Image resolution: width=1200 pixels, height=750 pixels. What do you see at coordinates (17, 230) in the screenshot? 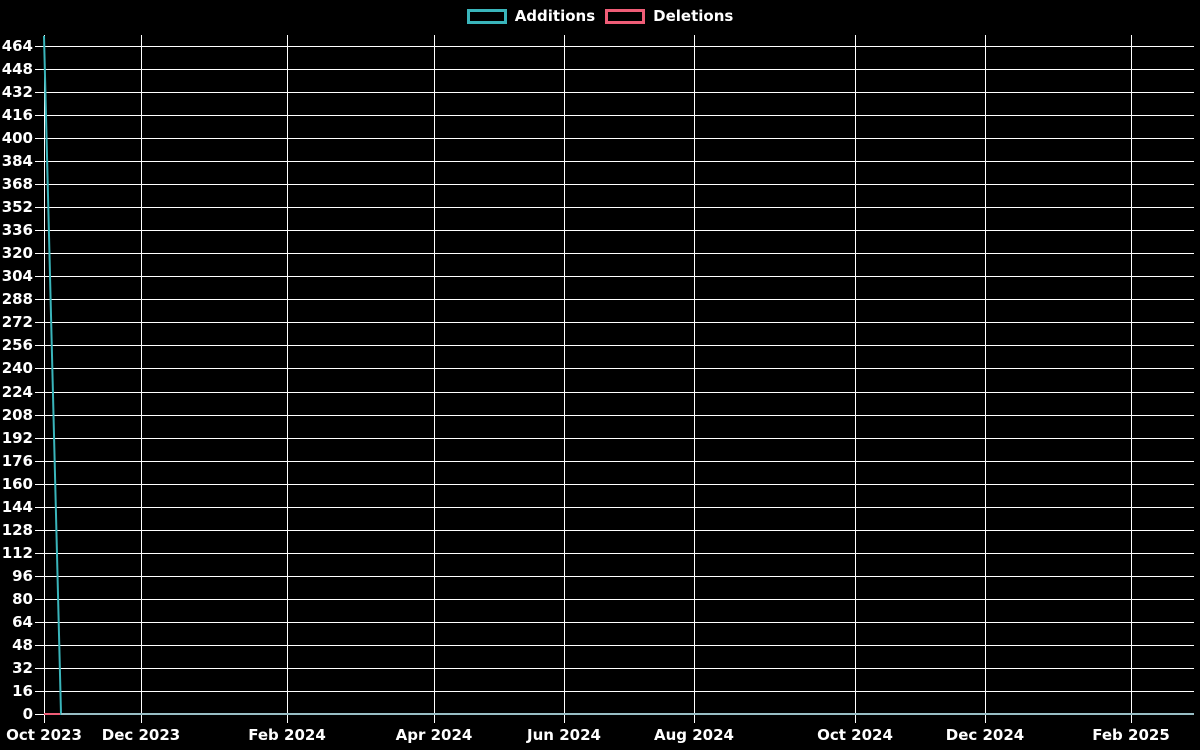
I see `y-axis-tick-label: 336` at bounding box center [17, 230].